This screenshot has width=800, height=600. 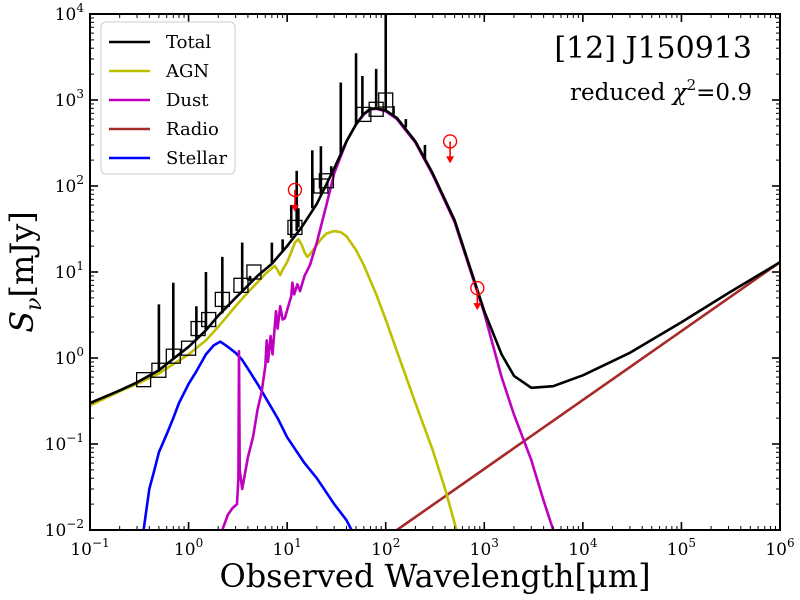 I want to click on x-tick-label: 10¹, so click(x=287, y=548).